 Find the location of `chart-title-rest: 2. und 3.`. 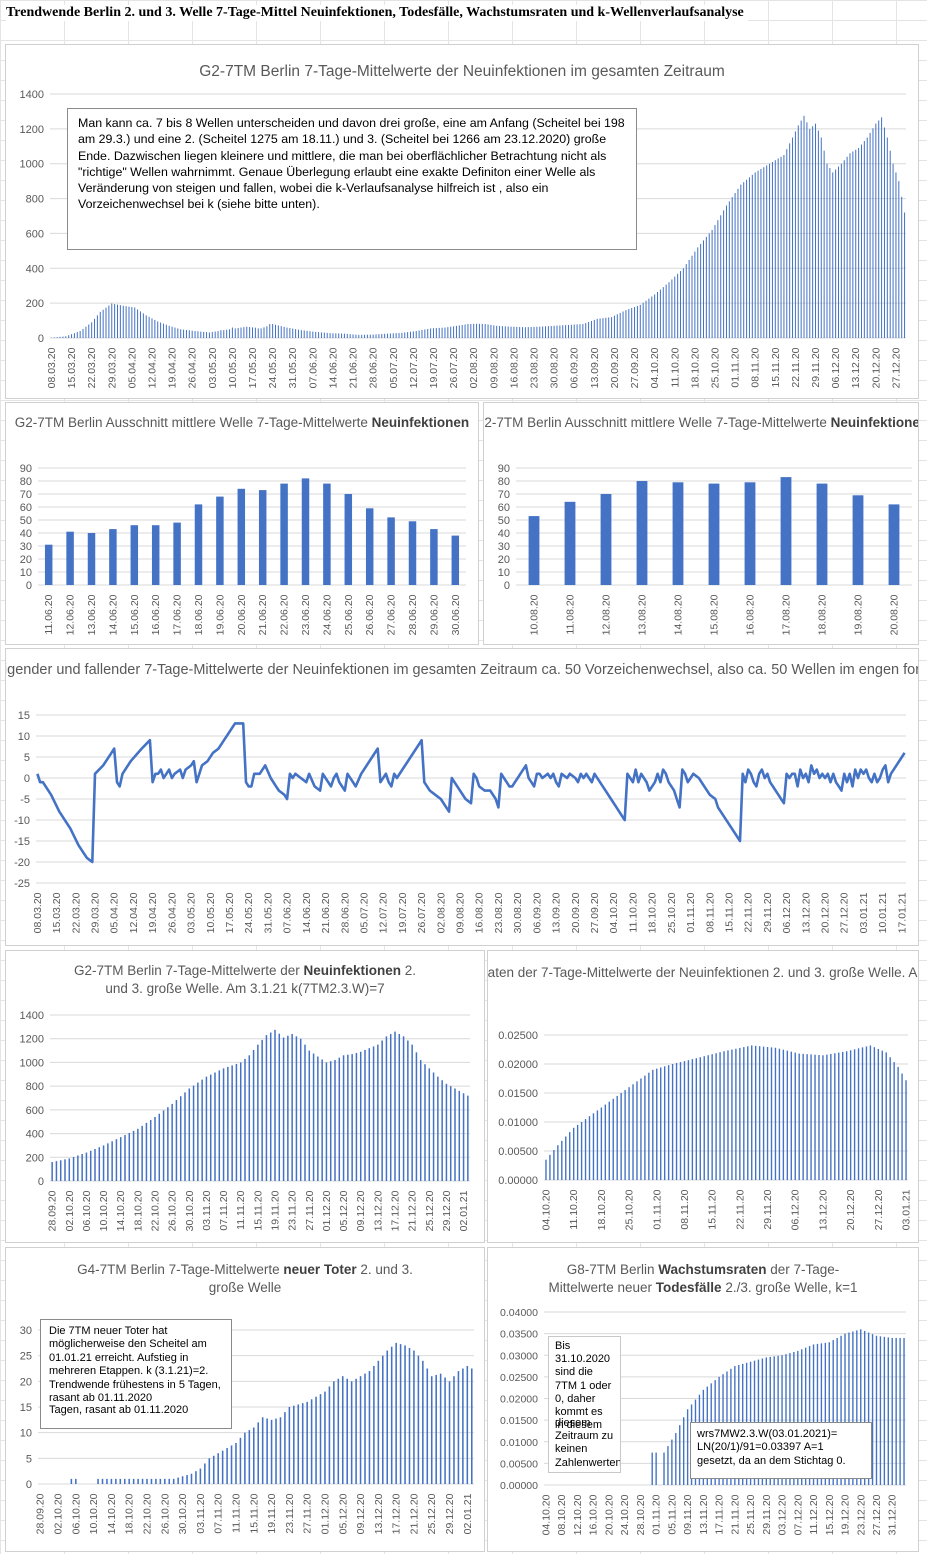

chart-title-rest: 2. und 3. is located at coordinates (385, 1269).